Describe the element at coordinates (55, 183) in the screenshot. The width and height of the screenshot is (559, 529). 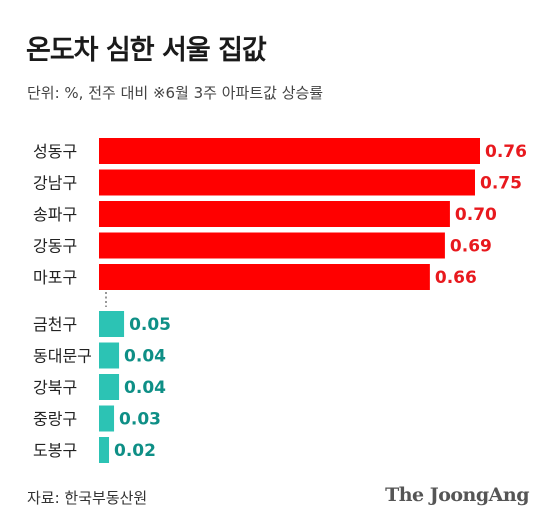
I see `category-label: 강남구` at that location.